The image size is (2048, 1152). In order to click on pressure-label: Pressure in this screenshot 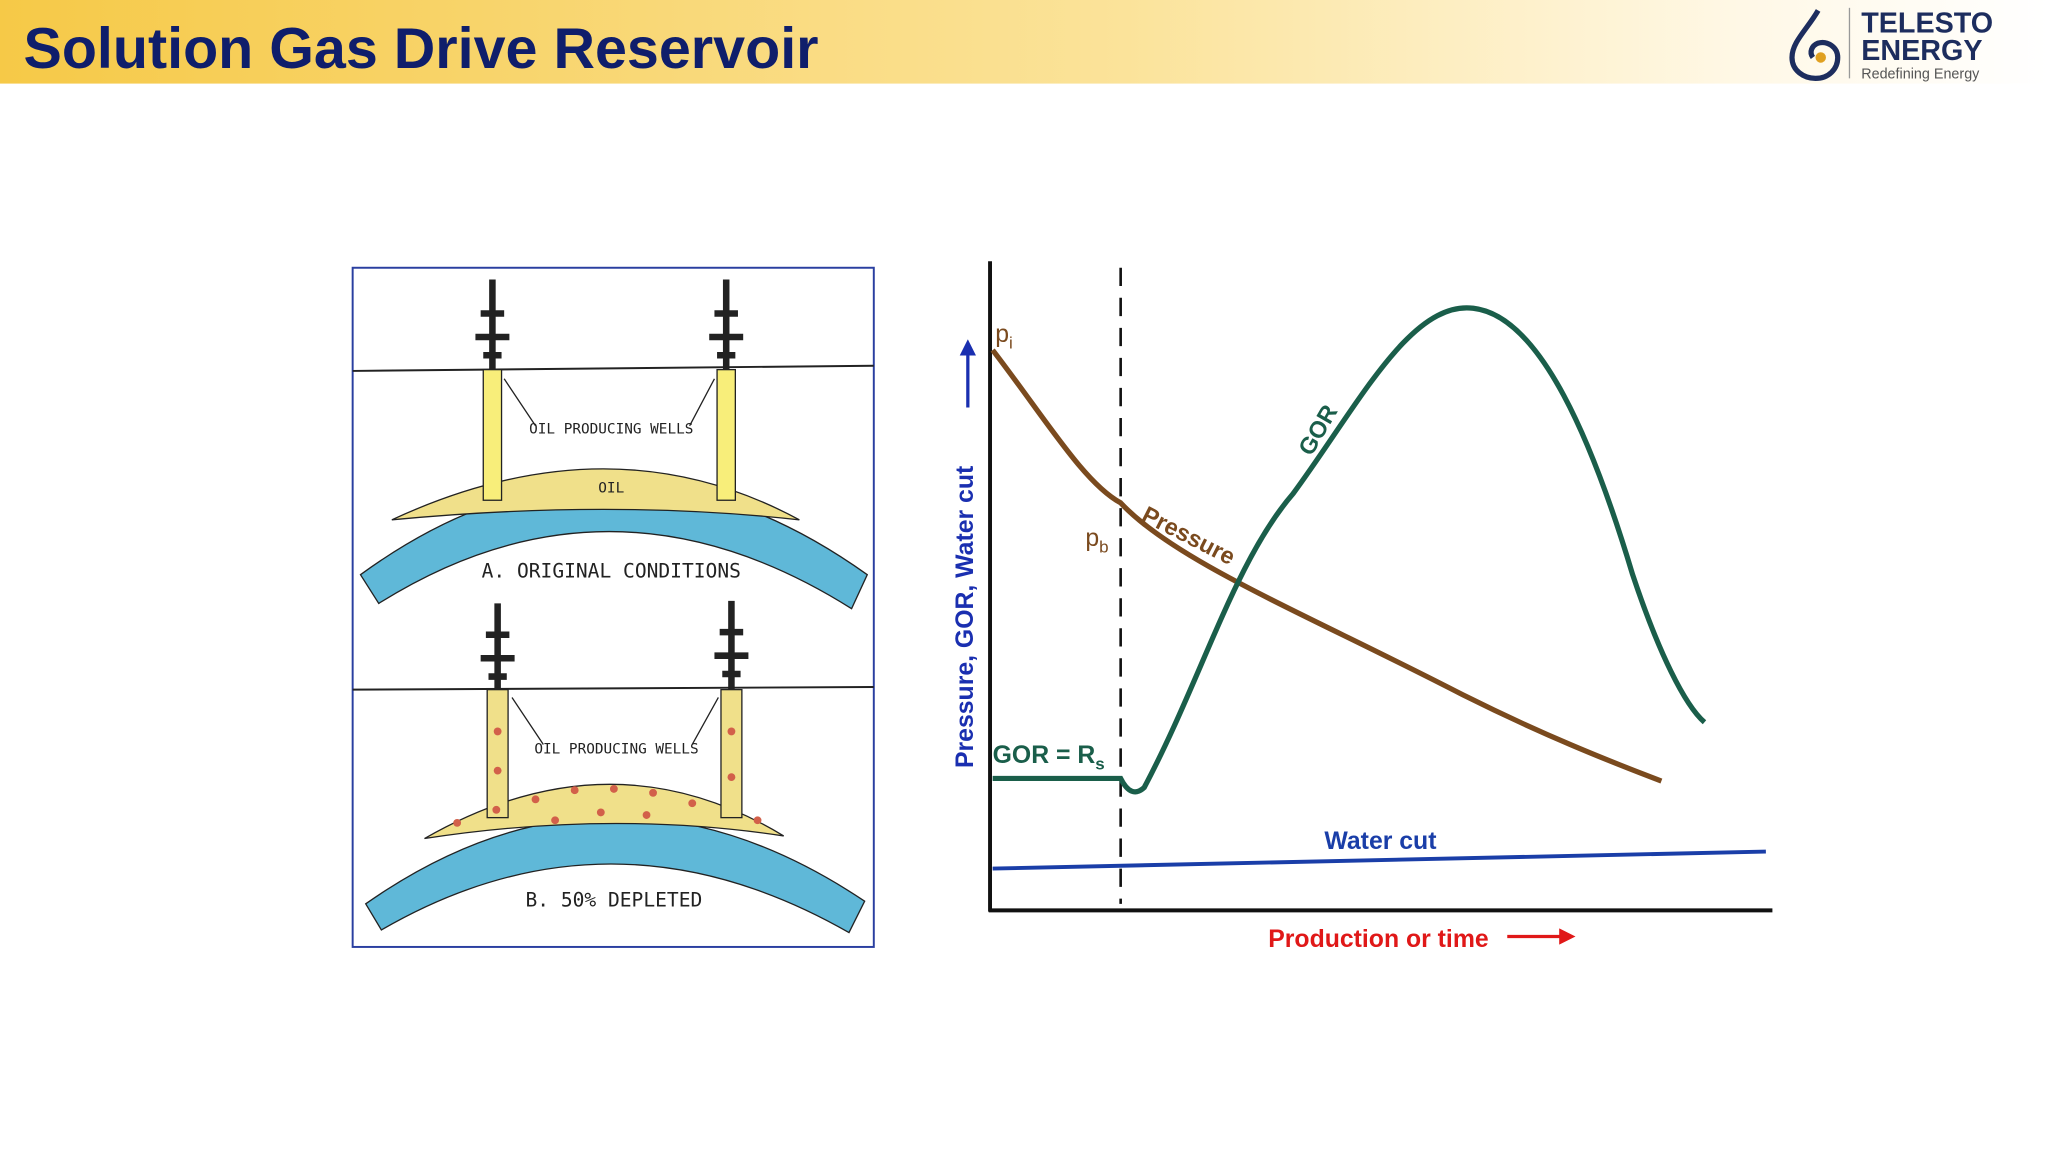, I will do `click(1188, 535)`.